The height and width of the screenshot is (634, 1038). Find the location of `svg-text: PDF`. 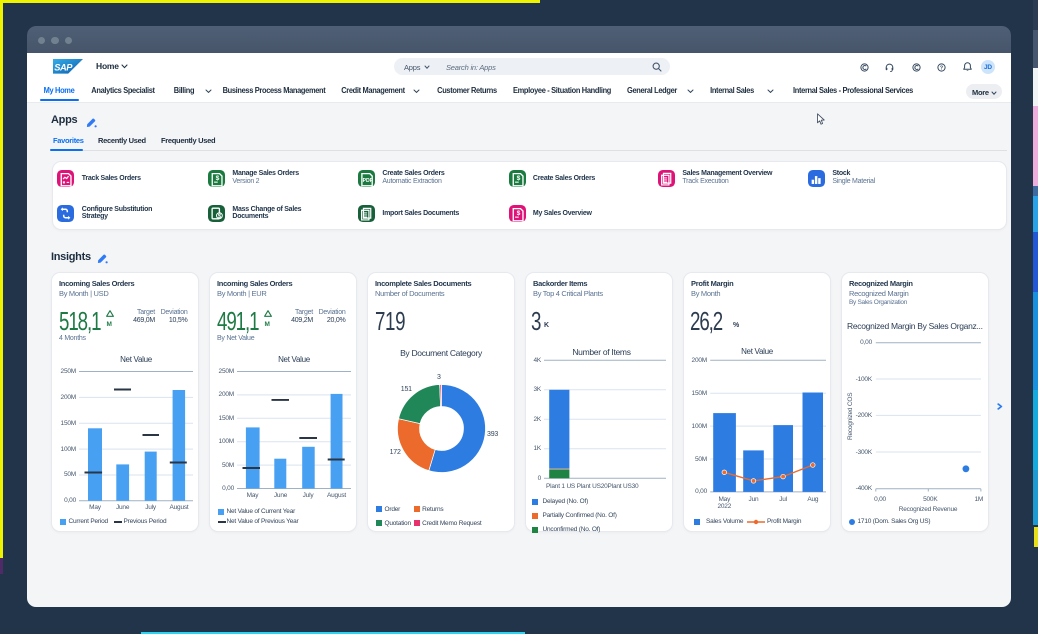

svg-text: PDF is located at coordinates (368, 181).